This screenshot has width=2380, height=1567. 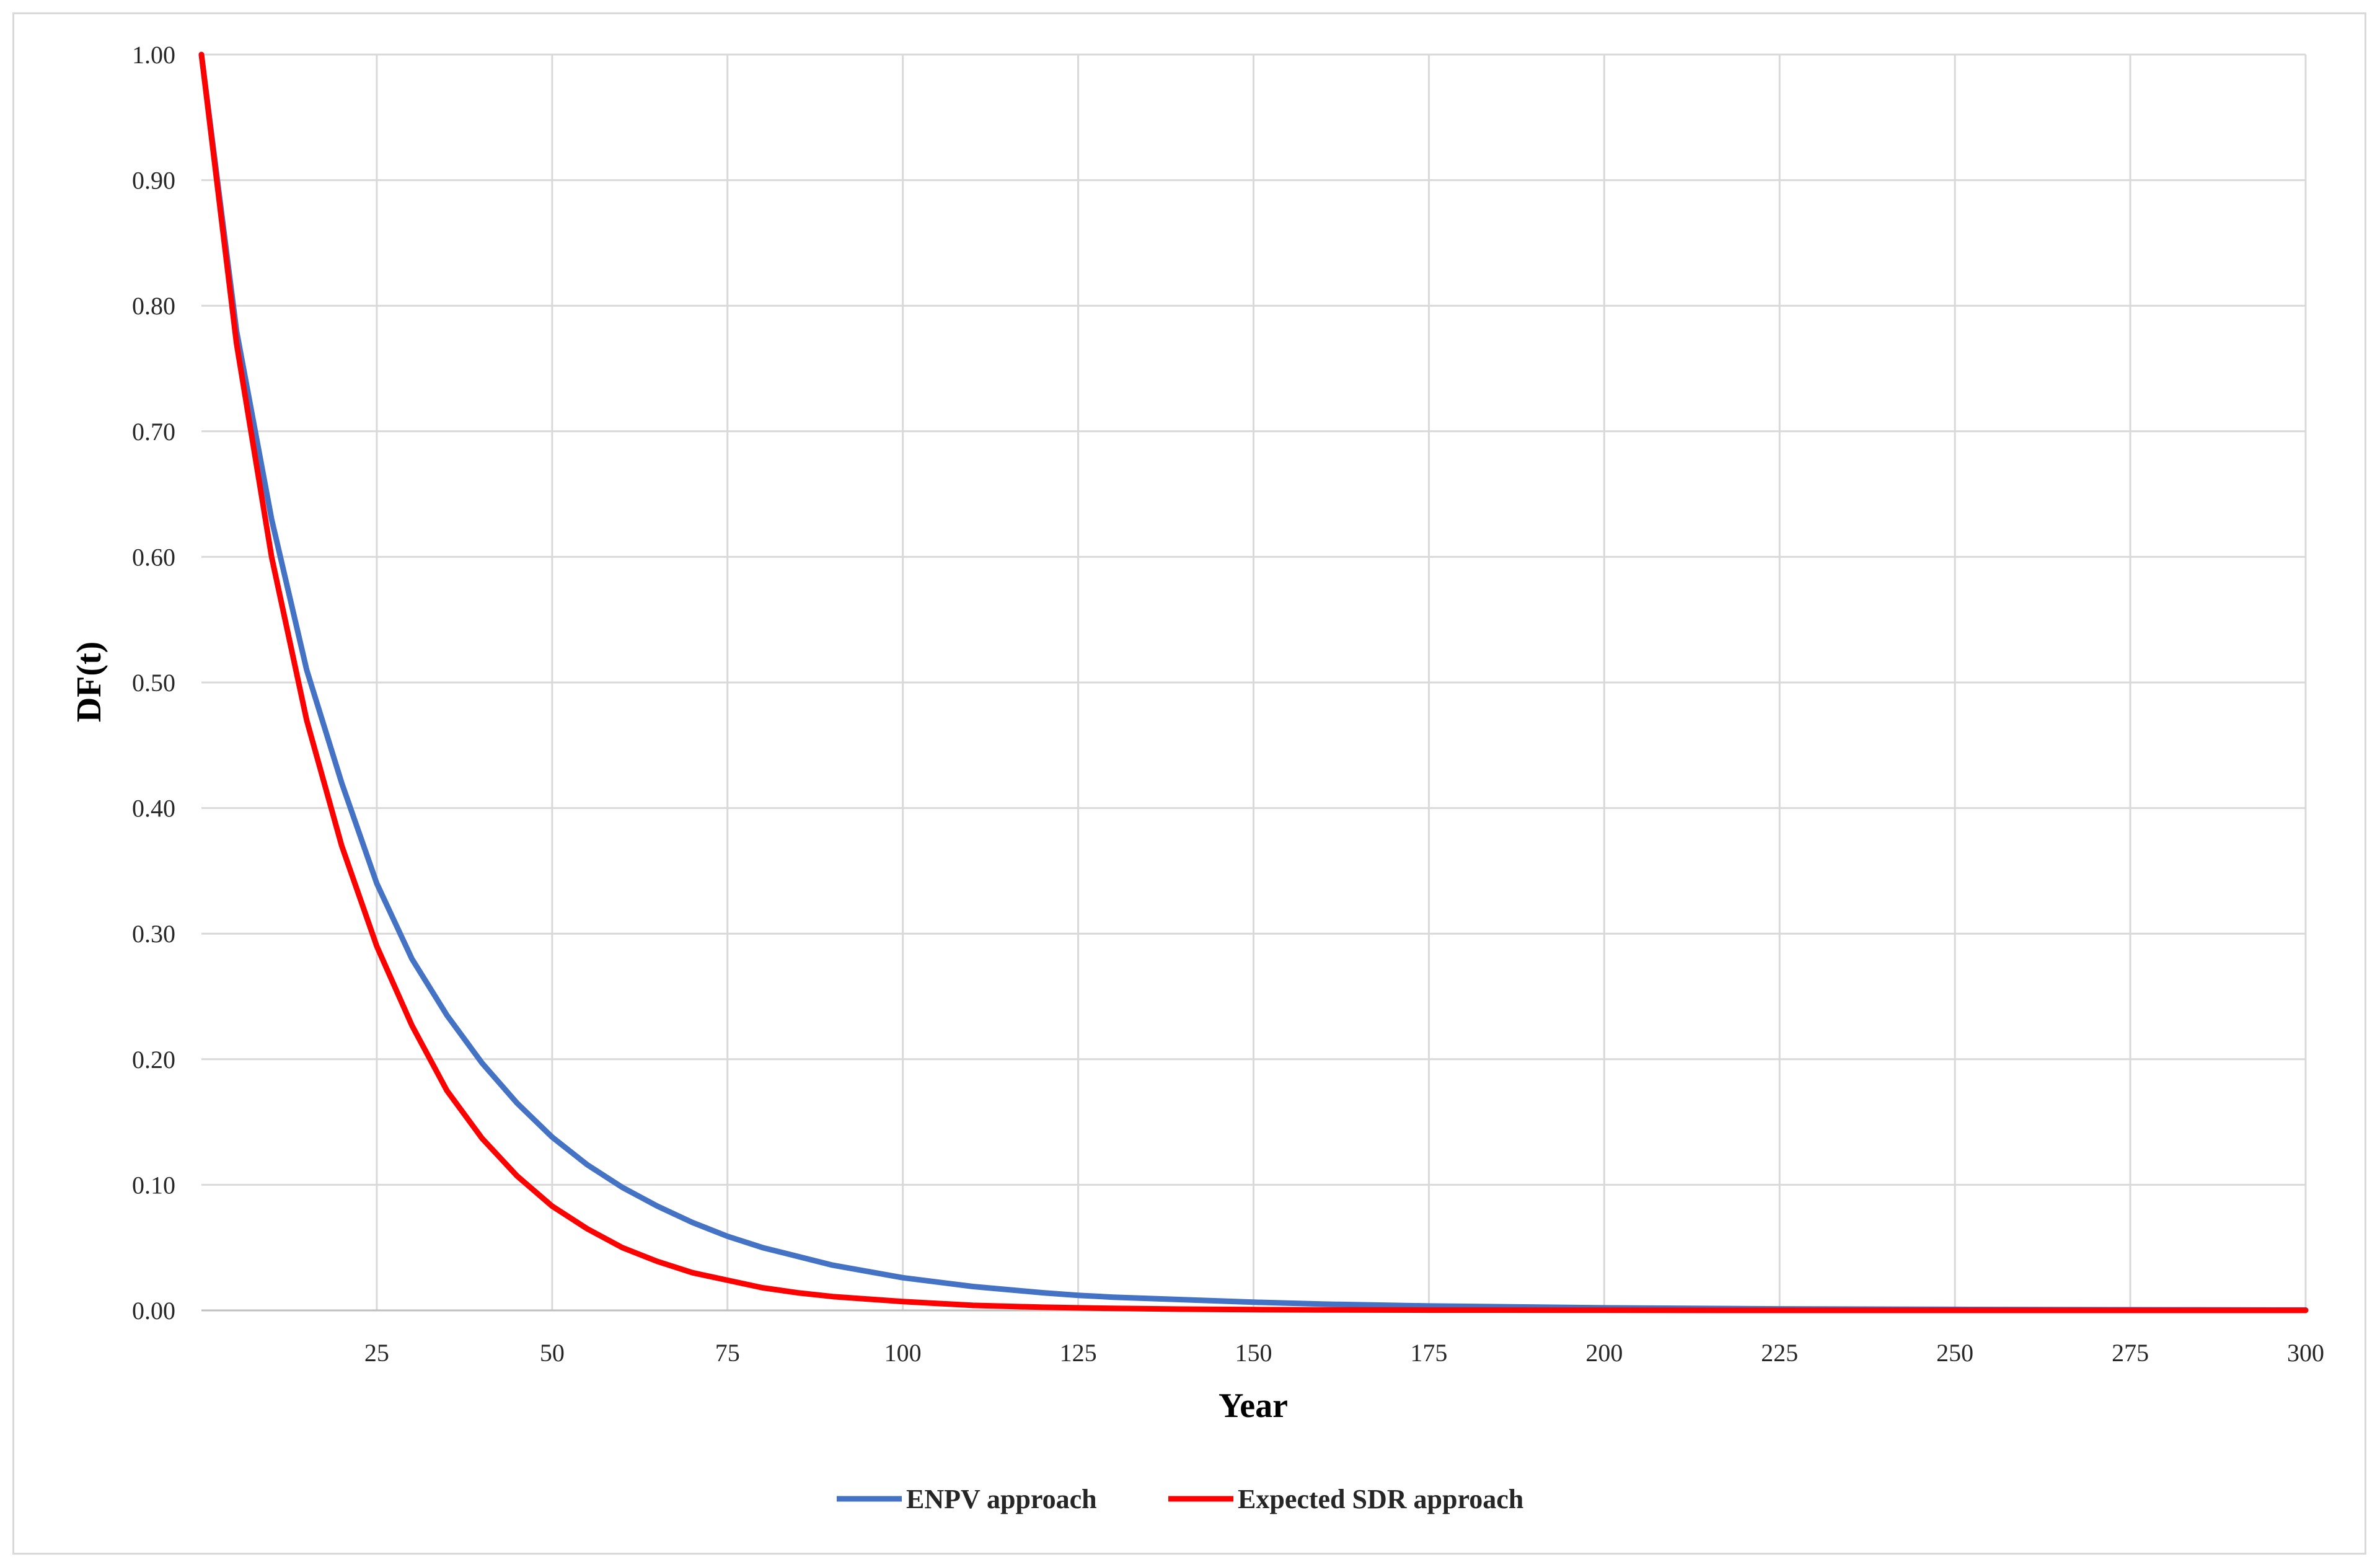 I want to click on y-tick-label: 0.70, so click(x=153, y=432).